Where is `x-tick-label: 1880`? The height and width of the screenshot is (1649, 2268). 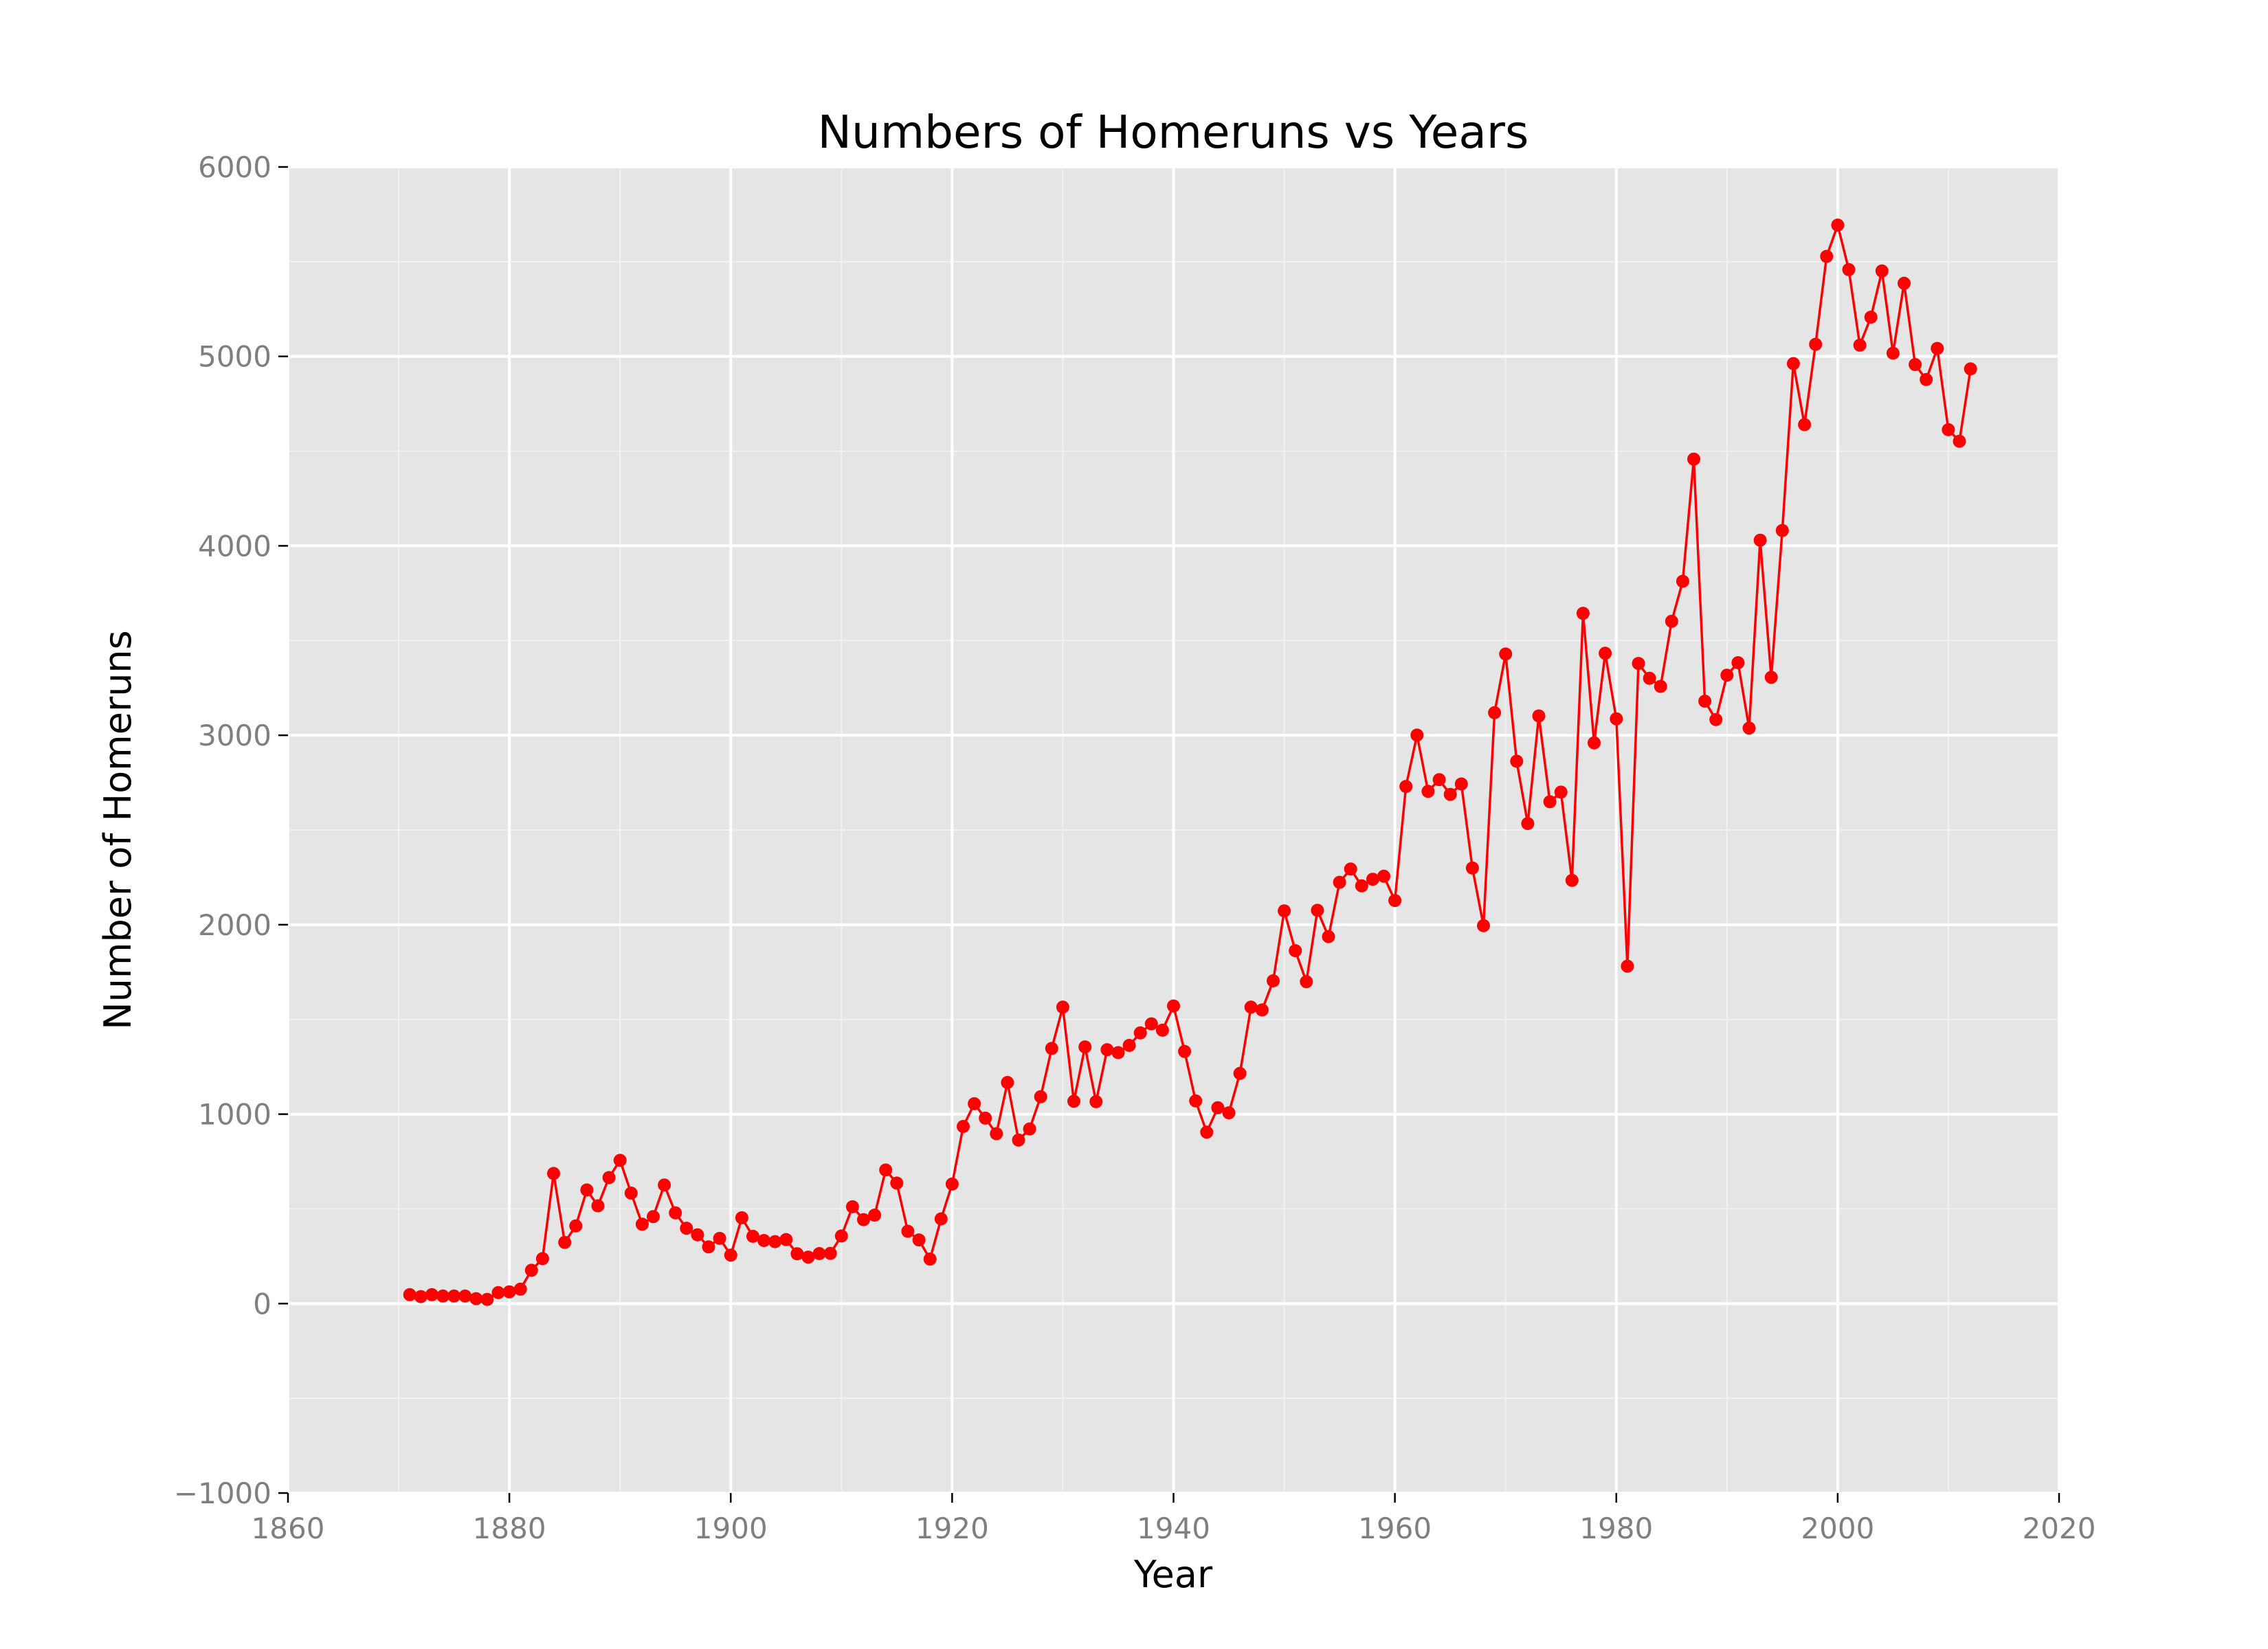
x-tick-label: 1880 is located at coordinates (509, 1528).